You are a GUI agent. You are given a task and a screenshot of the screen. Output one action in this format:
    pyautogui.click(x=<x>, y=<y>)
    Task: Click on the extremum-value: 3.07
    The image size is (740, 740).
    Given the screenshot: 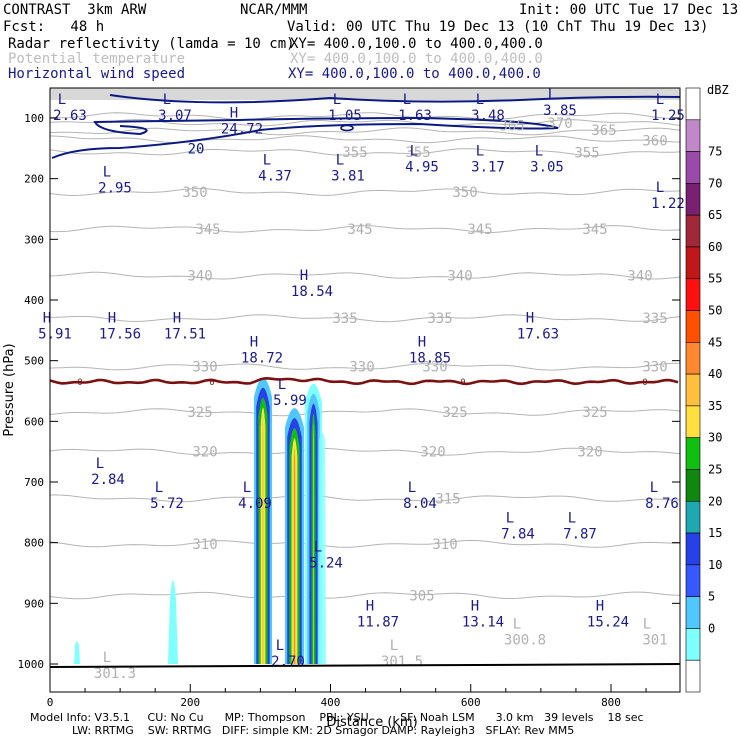 What is the action you would take?
    pyautogui.click(x=175, y=116)
    